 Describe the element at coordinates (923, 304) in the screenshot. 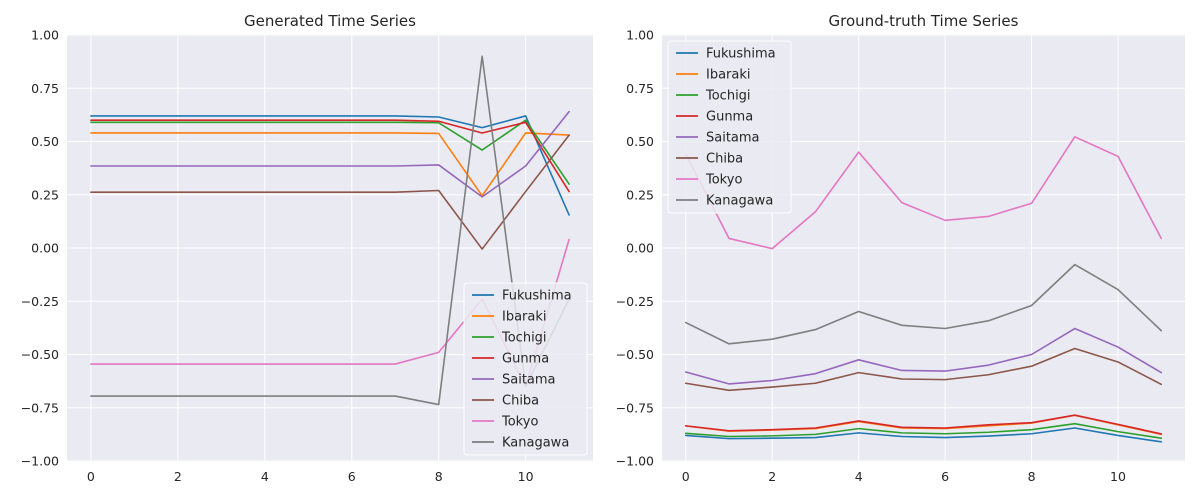

I see `series-line-kanagawa` at that location.